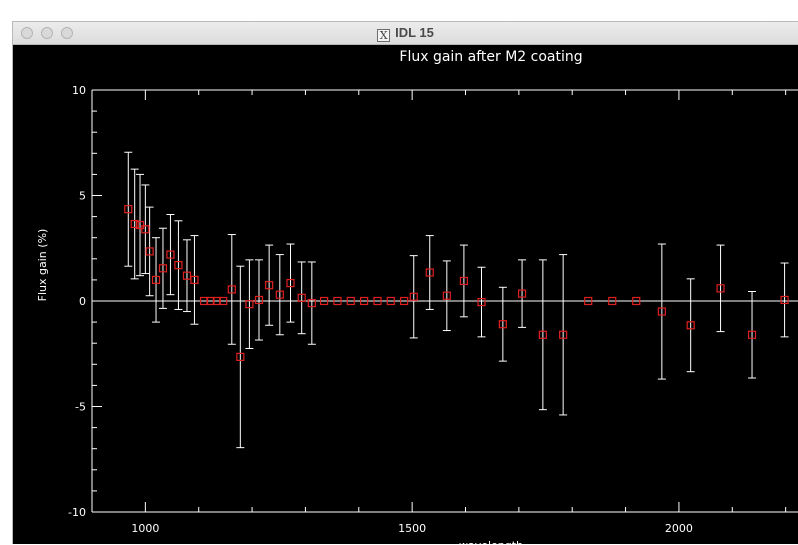 The height and width of the screenshot is (545, 798). I want to click on window-title-group: X IDL 15, so click(405, 33).